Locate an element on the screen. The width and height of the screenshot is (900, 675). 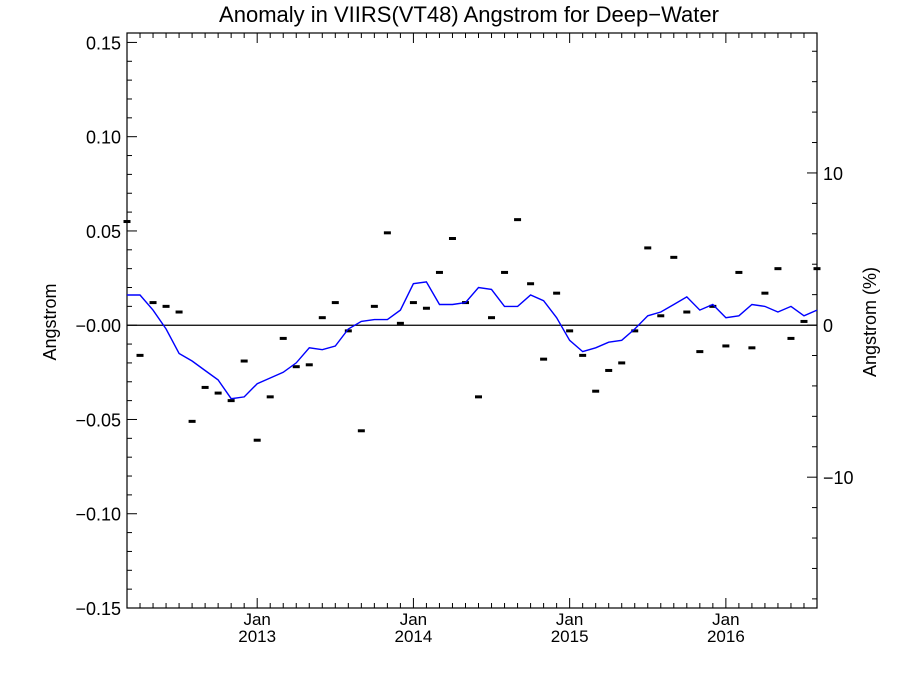
y-right-tick-label: −10 is located at coordinates (838, 478).